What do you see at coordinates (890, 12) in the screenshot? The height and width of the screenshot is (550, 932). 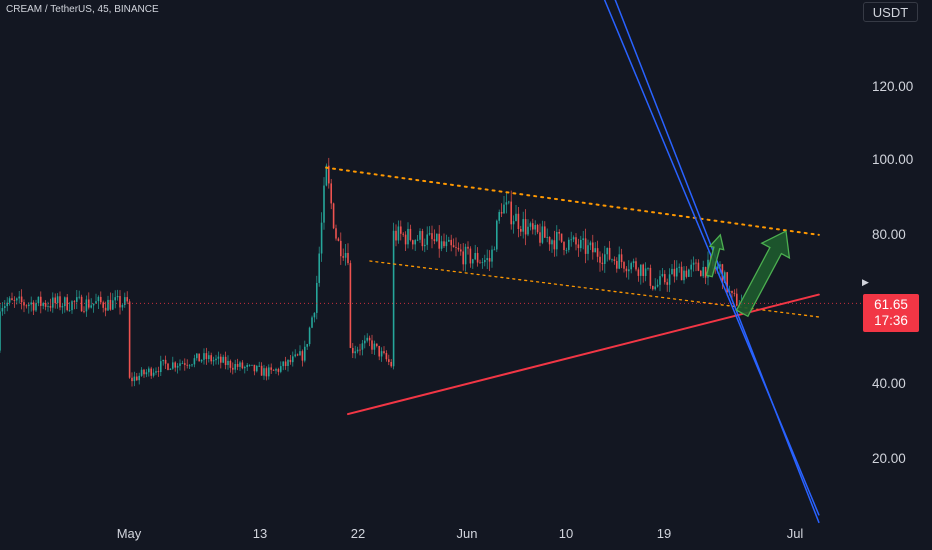 I see `currency-button: USDT` at bounding box center [890, 12].